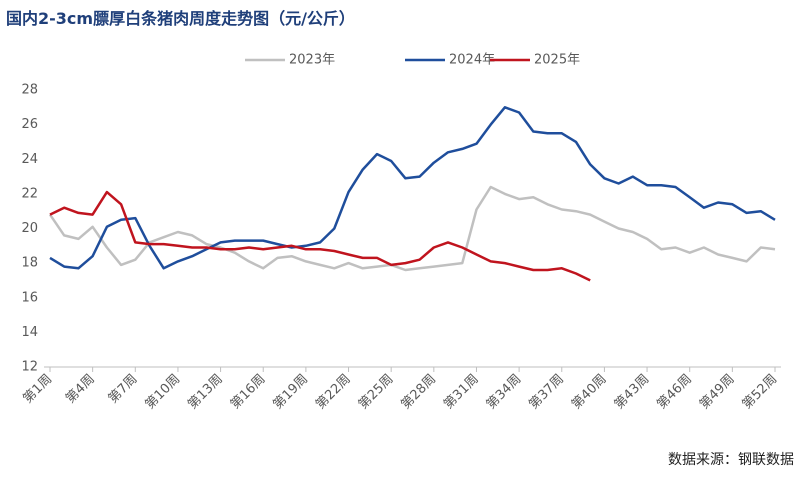 This screenshot has height=478, width=800. Describe the element at coordinates (504, 392) in the screenshot. I see `x-tick-label: 第34周` at that location.